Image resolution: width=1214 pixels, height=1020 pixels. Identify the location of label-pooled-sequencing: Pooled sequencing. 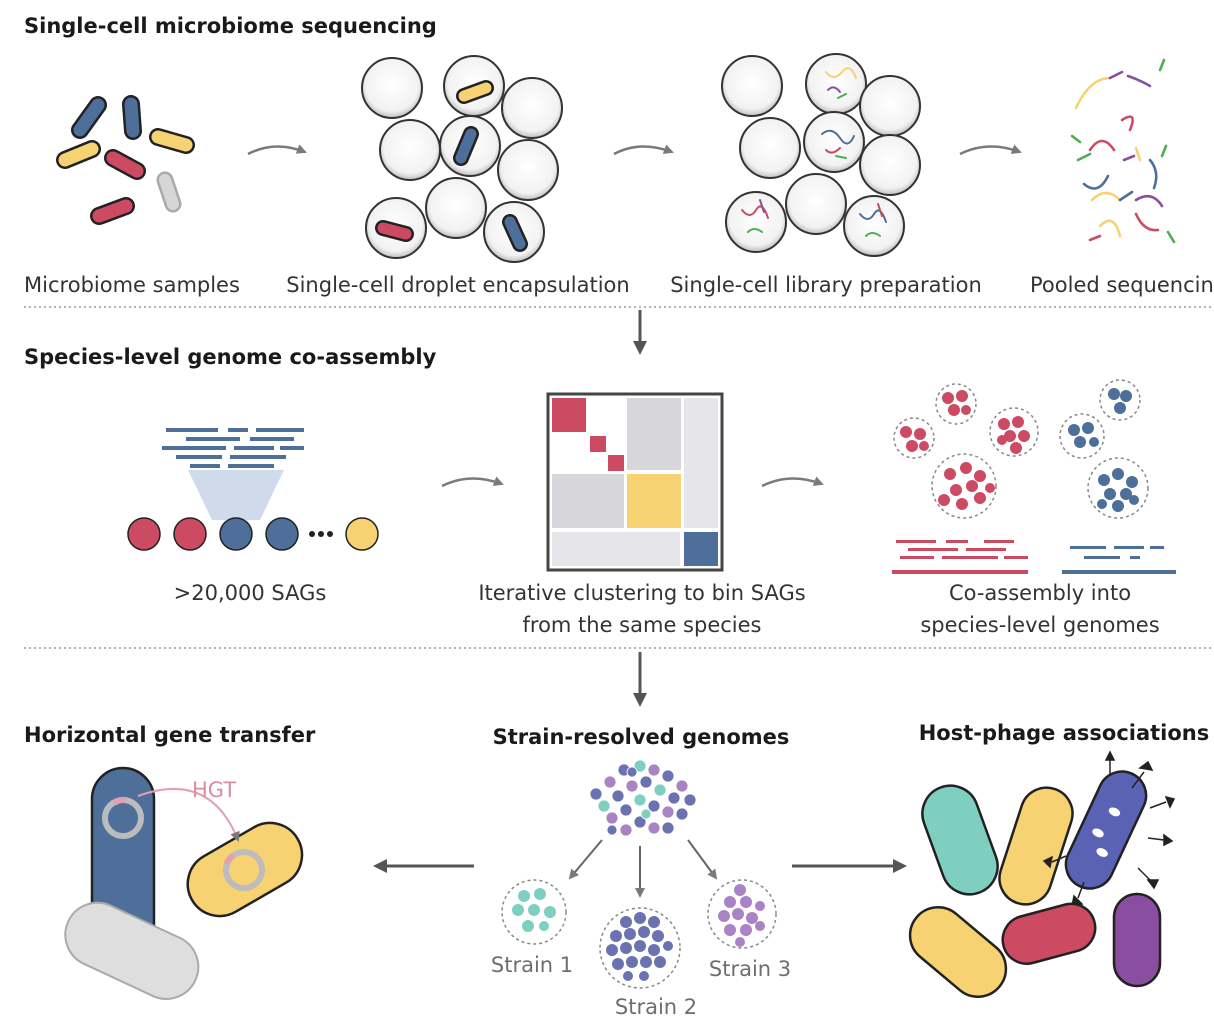
(1122, 285).